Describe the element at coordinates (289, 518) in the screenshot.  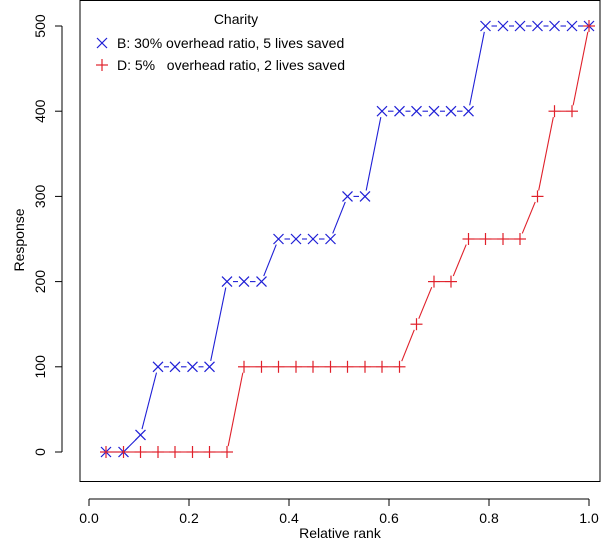
I see `x-tick-label: 0.4` at that location.